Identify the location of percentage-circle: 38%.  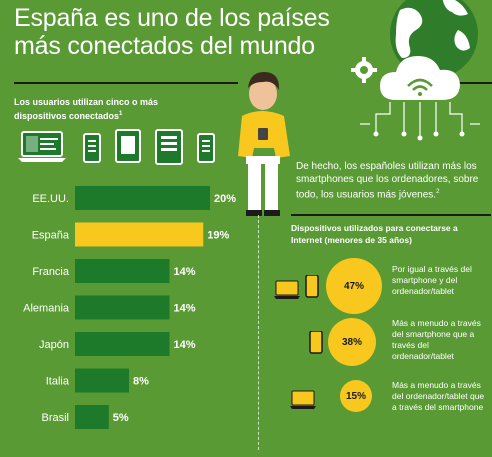
(352, 342).